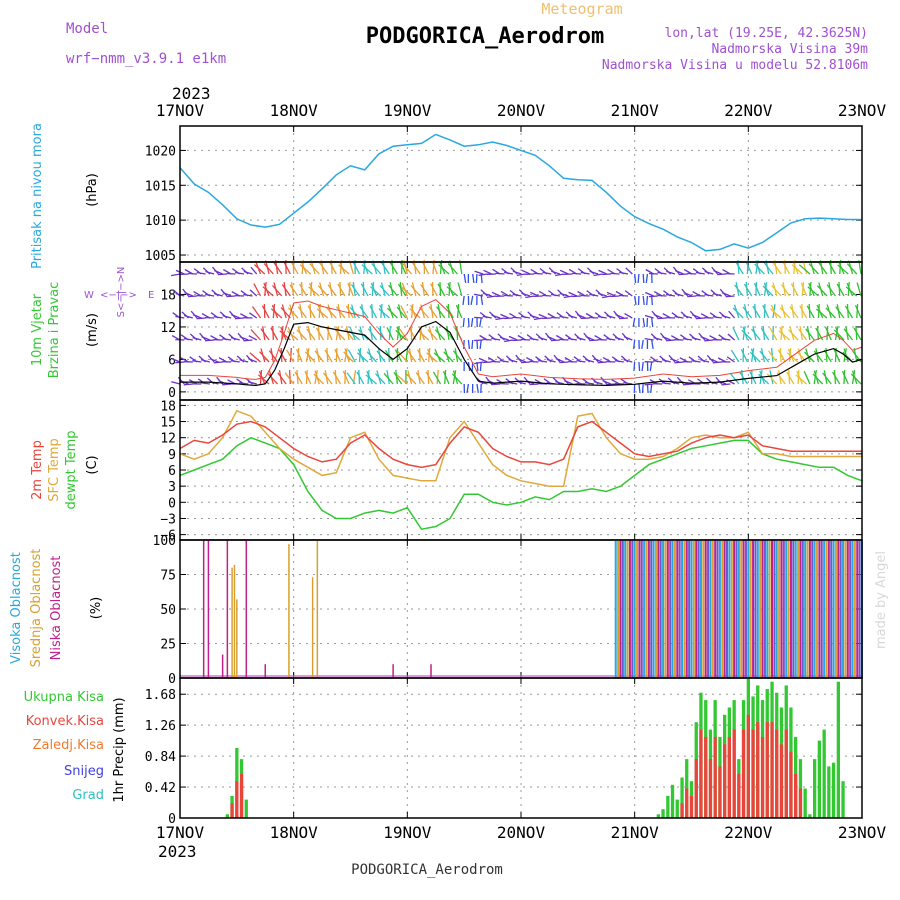 The width and height of the screenshot is (900, 900). Describe the element at coordinates (508, 610) in the screenshot. I see `cloud-panel: 0 25 50 75 100` at that location.